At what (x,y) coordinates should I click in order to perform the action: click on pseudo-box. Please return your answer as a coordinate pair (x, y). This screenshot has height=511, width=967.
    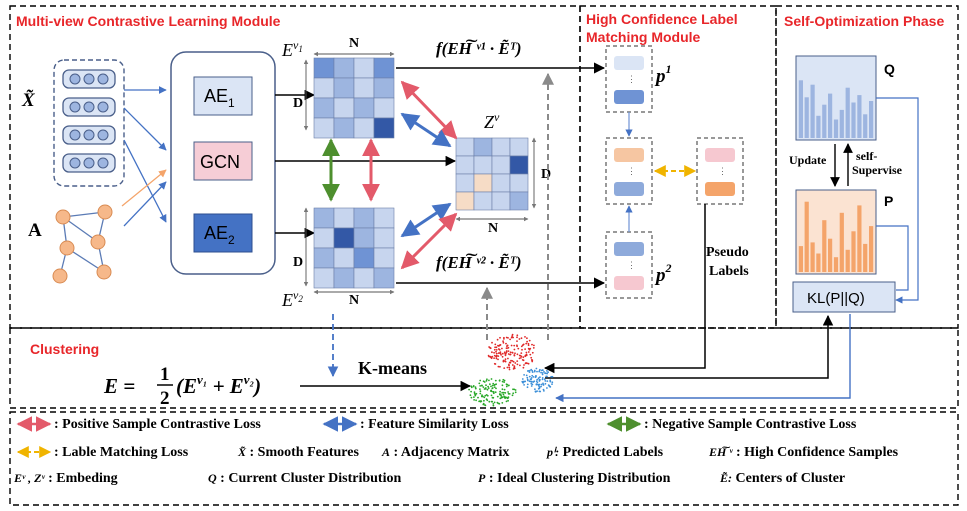
    Looking at the image, I should click on (720, 171).